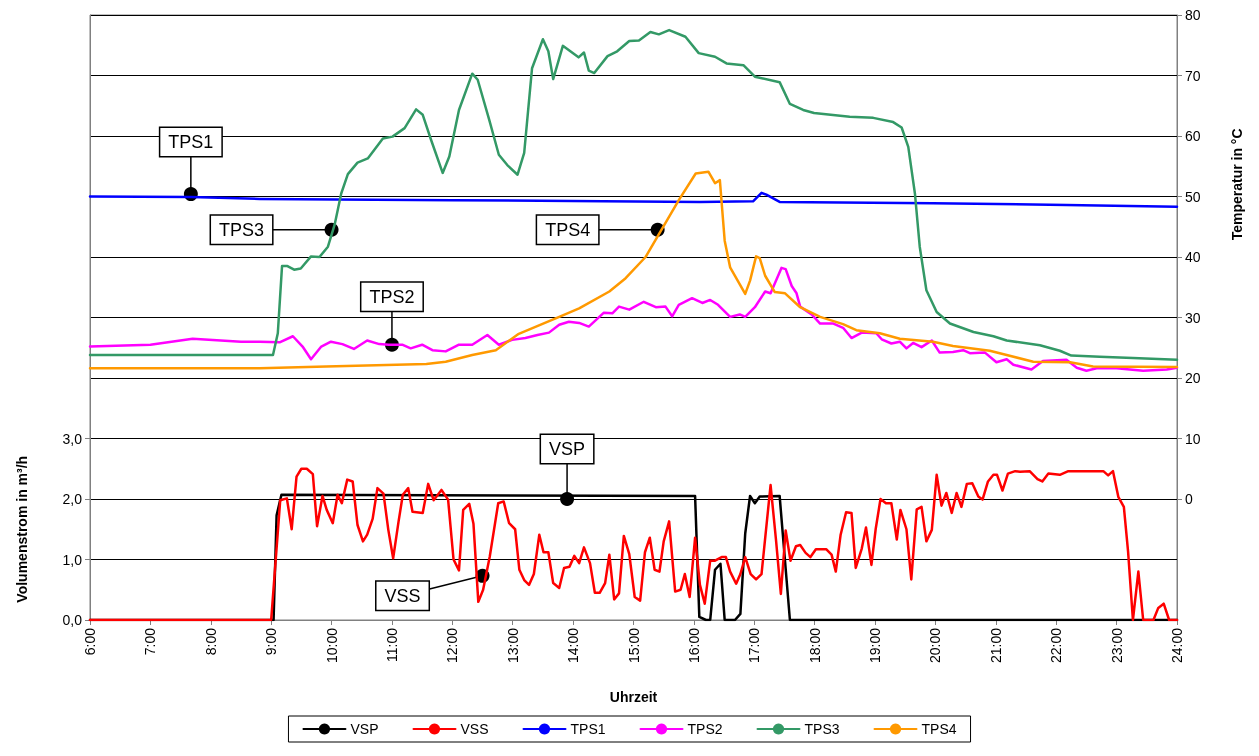 The width and height of the screenshot is (1259, 756). Describe the element at coordinates (1189, 499) in the screenshot. I see `y2-tick-label: 0` at that location.